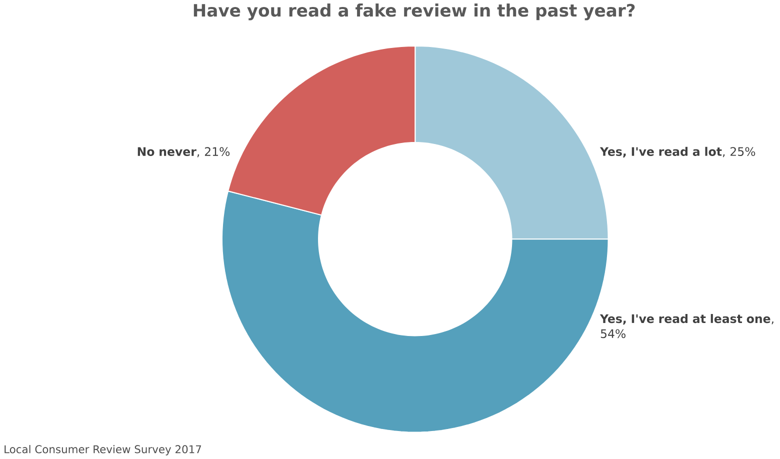 This screenshot has width=780, height=459. Describe the element at coordinates (184, 152) in the screenshot. I see `slice-label: No never, 21%` at that location.